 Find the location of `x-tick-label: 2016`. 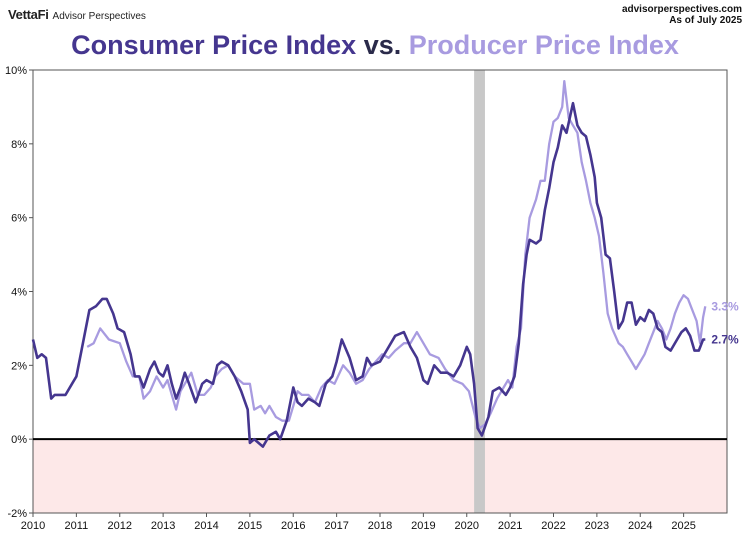

x-tick-label: 2016 is located at coordinates (293, 526).